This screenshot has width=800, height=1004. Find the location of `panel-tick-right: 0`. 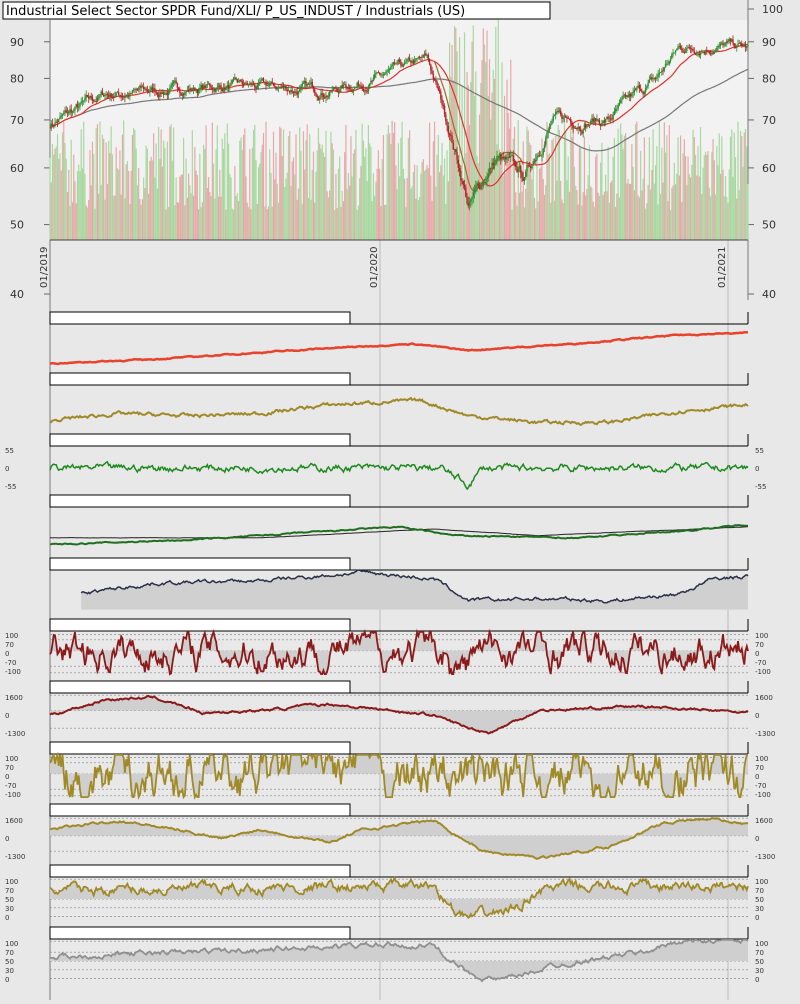

panel-tick-right: 0 is located at coordinates (757, 777).